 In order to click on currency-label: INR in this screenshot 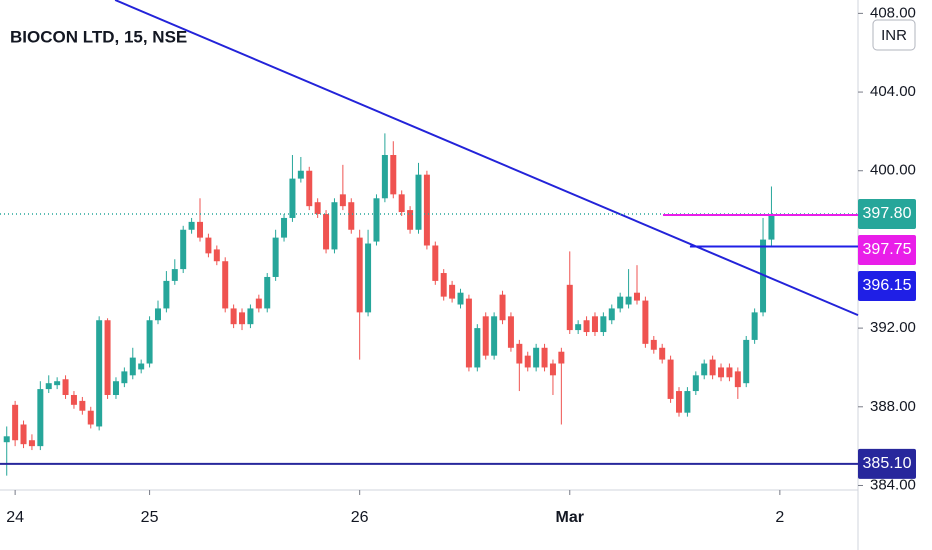, I will do `click(894, 35)`.